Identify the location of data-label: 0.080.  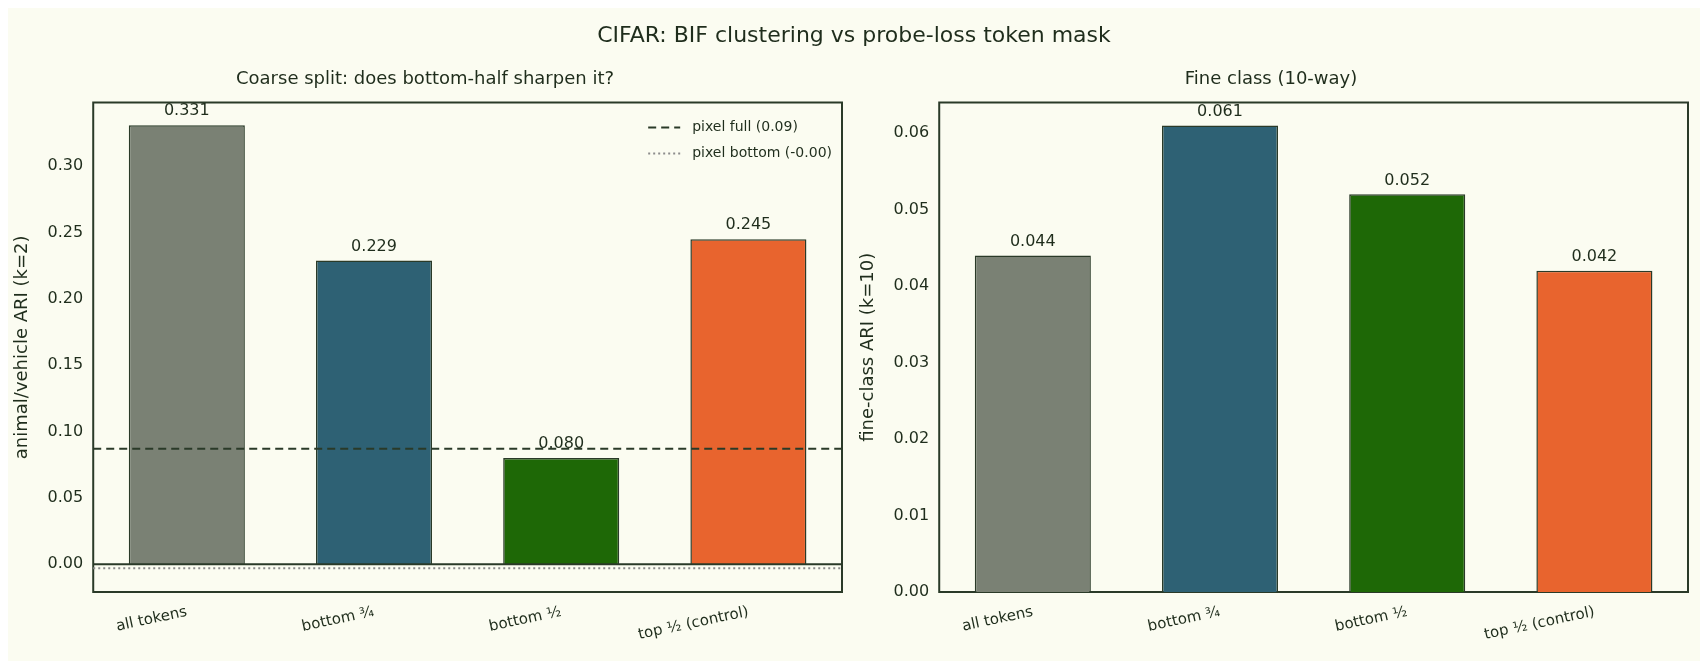
(561, 443).